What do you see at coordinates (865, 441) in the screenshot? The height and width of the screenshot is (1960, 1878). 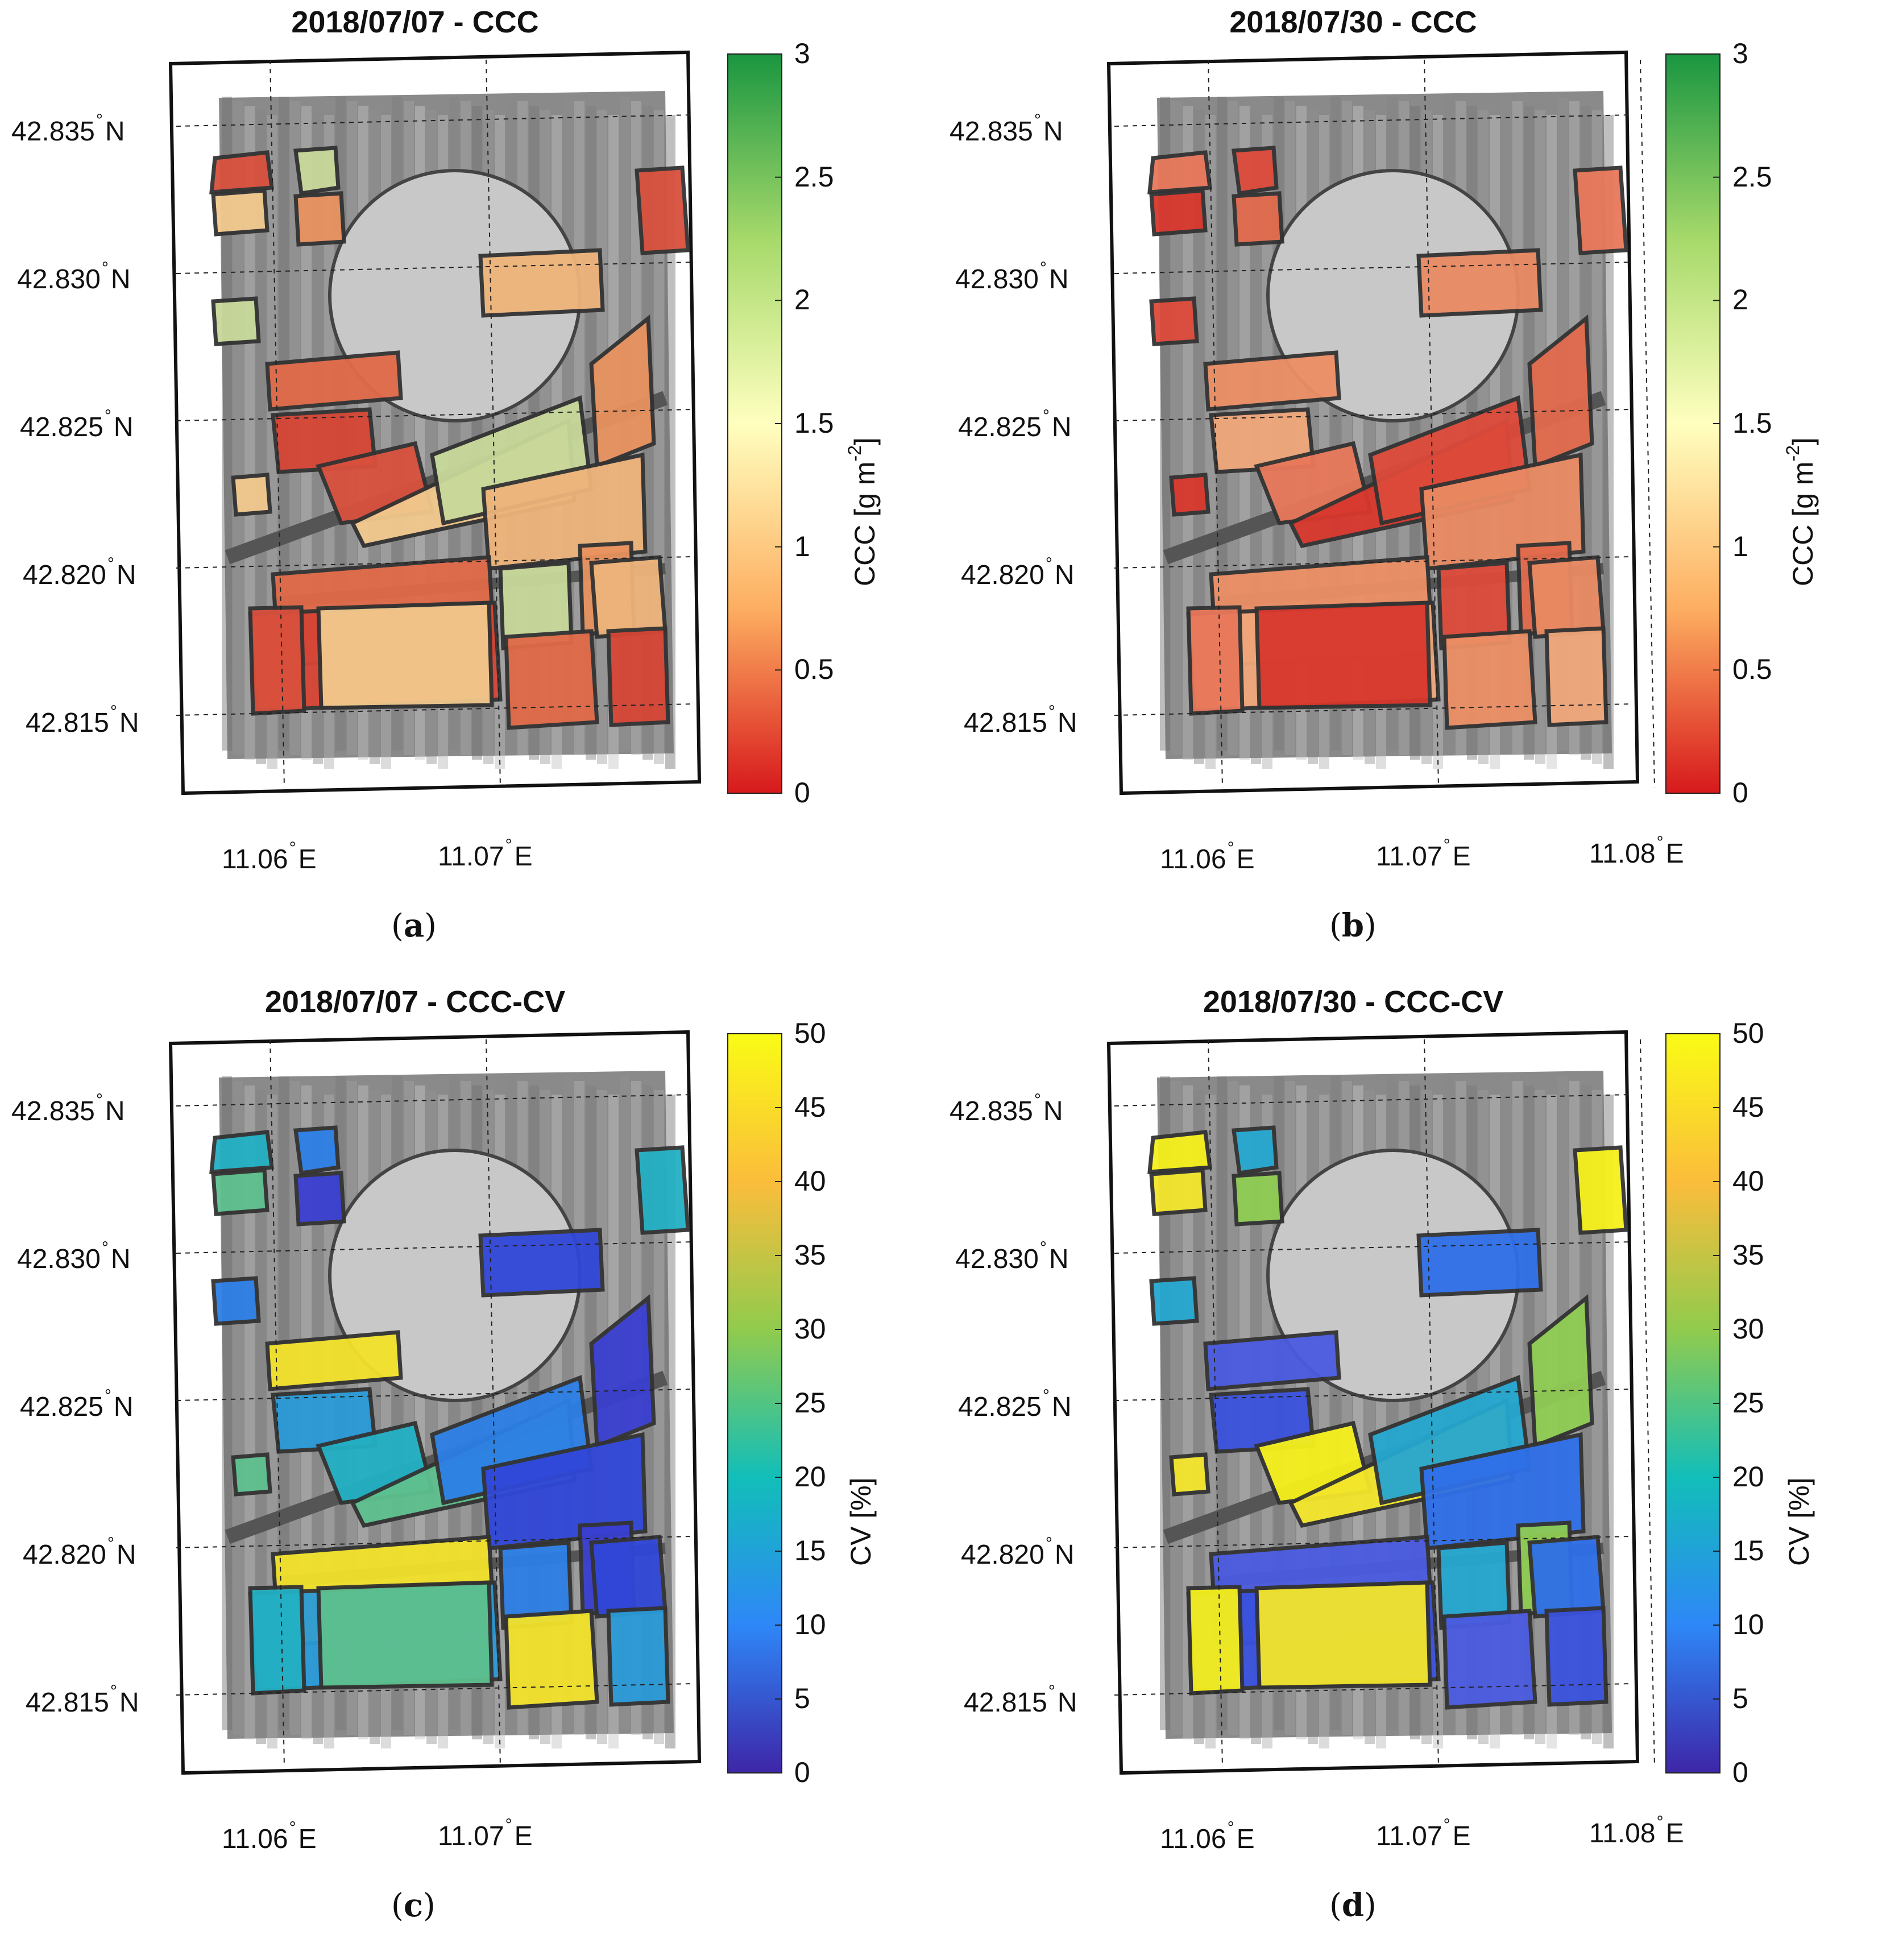 I see `colorbar-label-end: ]` at bounding box center [865, 441].